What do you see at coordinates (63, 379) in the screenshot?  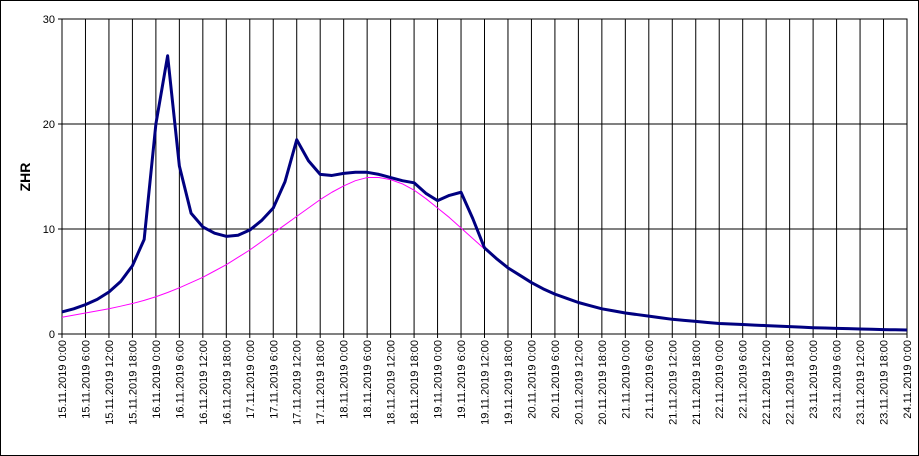 I see `x-tick-label: 15.11.2019 0:00` at bounding box center [63, 379].